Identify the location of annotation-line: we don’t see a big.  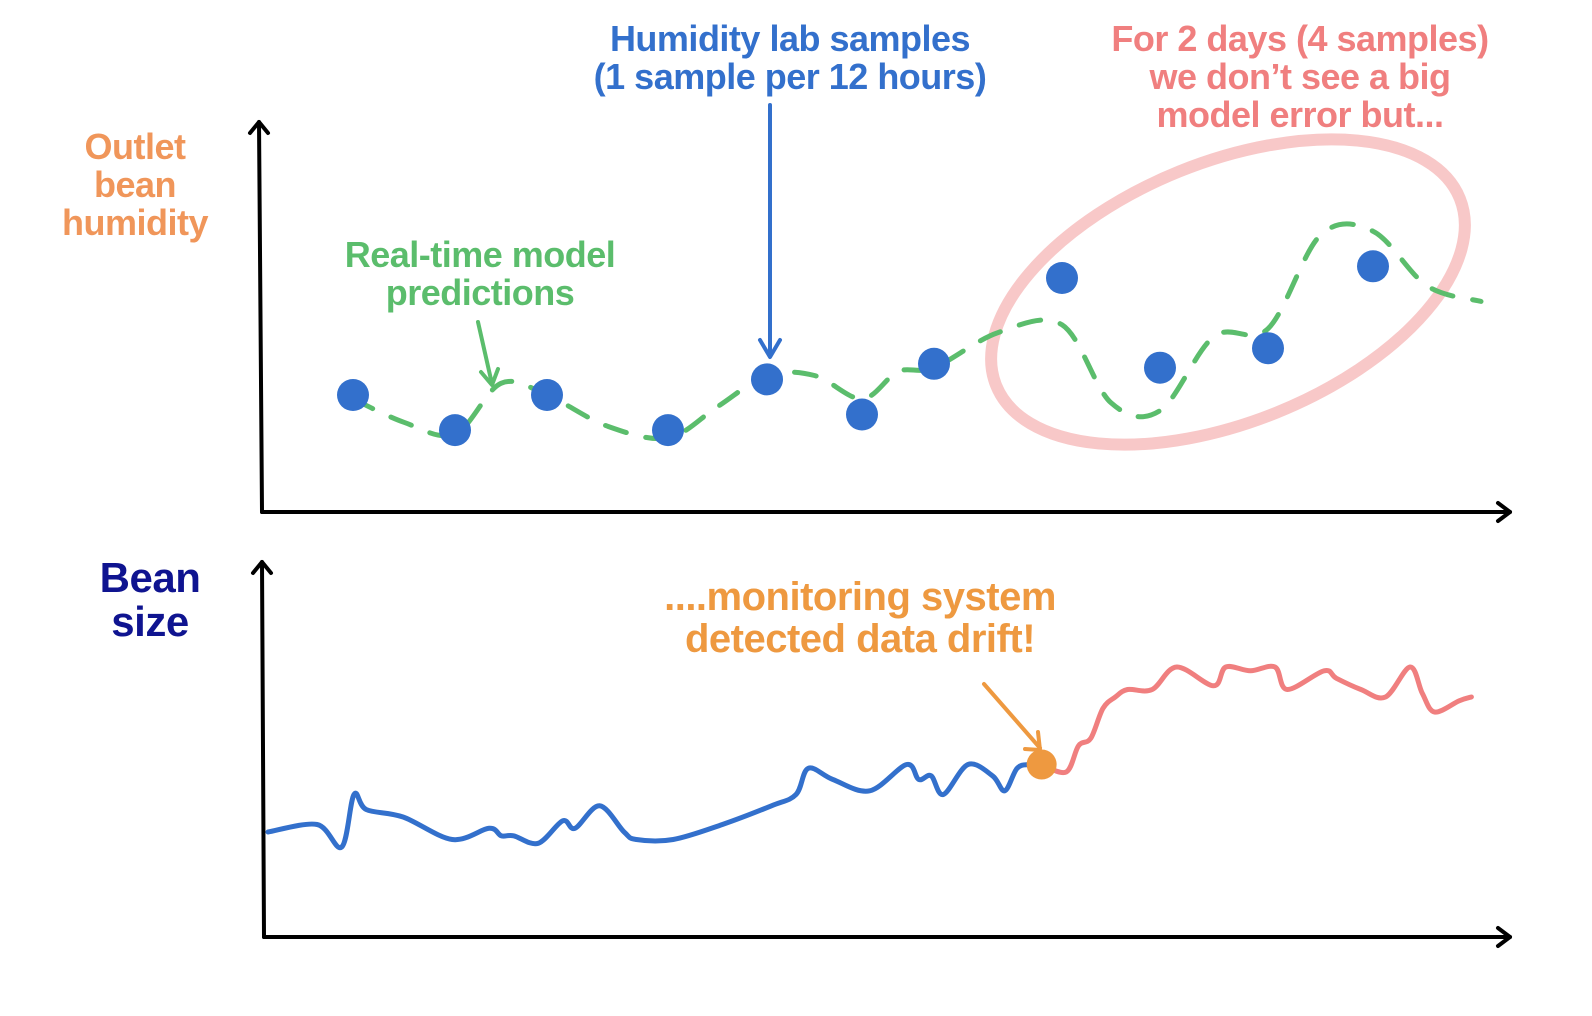
(1300, 76).